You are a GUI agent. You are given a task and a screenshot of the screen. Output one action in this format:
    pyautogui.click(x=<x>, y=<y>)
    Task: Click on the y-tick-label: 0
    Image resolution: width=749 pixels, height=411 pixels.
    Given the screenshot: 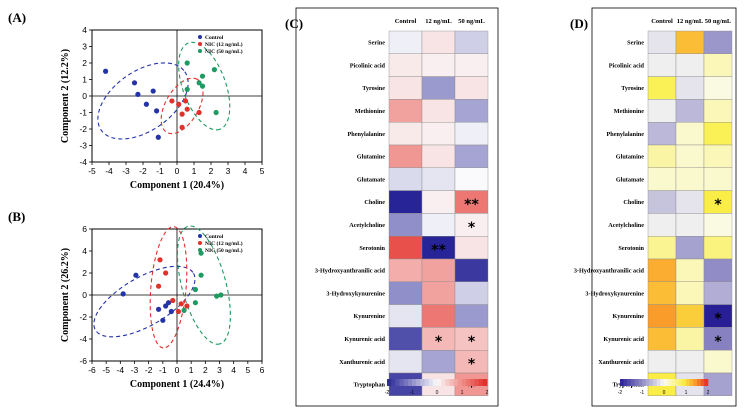 What is the action you would take?
    pyautogui.click(x=84, y=295)
    